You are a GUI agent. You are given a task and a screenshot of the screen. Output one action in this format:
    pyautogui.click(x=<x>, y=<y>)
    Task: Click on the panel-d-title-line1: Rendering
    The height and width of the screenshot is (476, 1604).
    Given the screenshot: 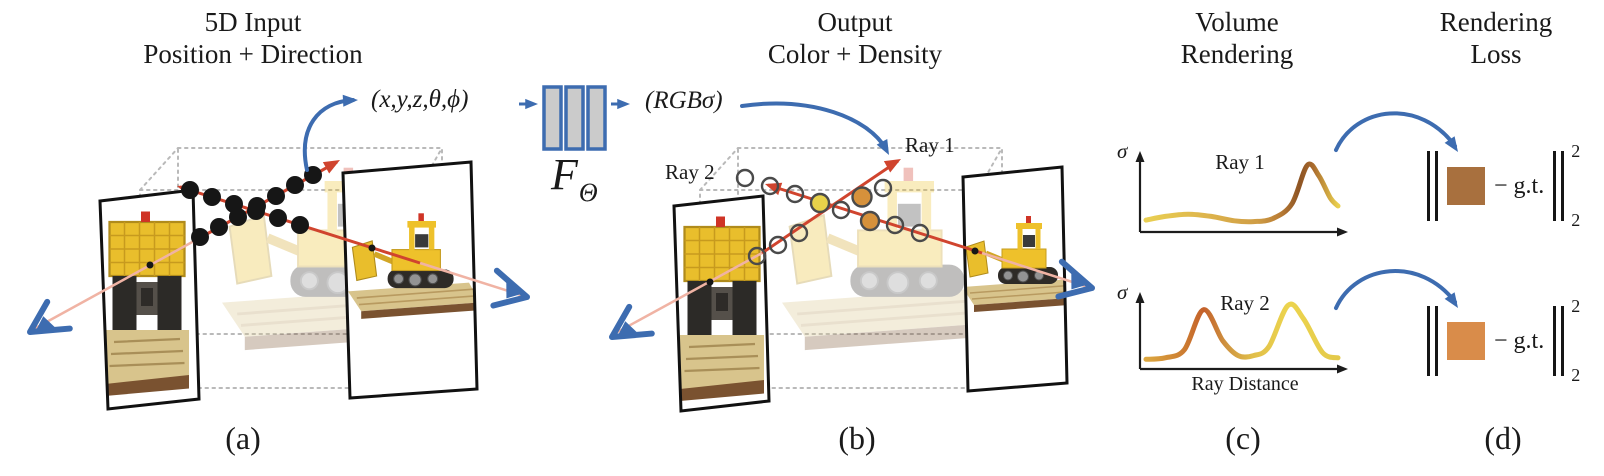 What is the action you would take?
    pyautogui.click(x=1496, y=22)
    